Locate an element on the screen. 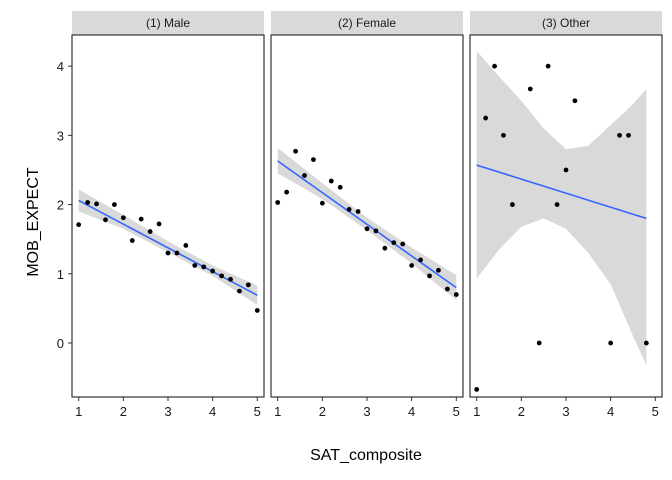  y-tick-label: 3 is located at coordinates (60, 135).